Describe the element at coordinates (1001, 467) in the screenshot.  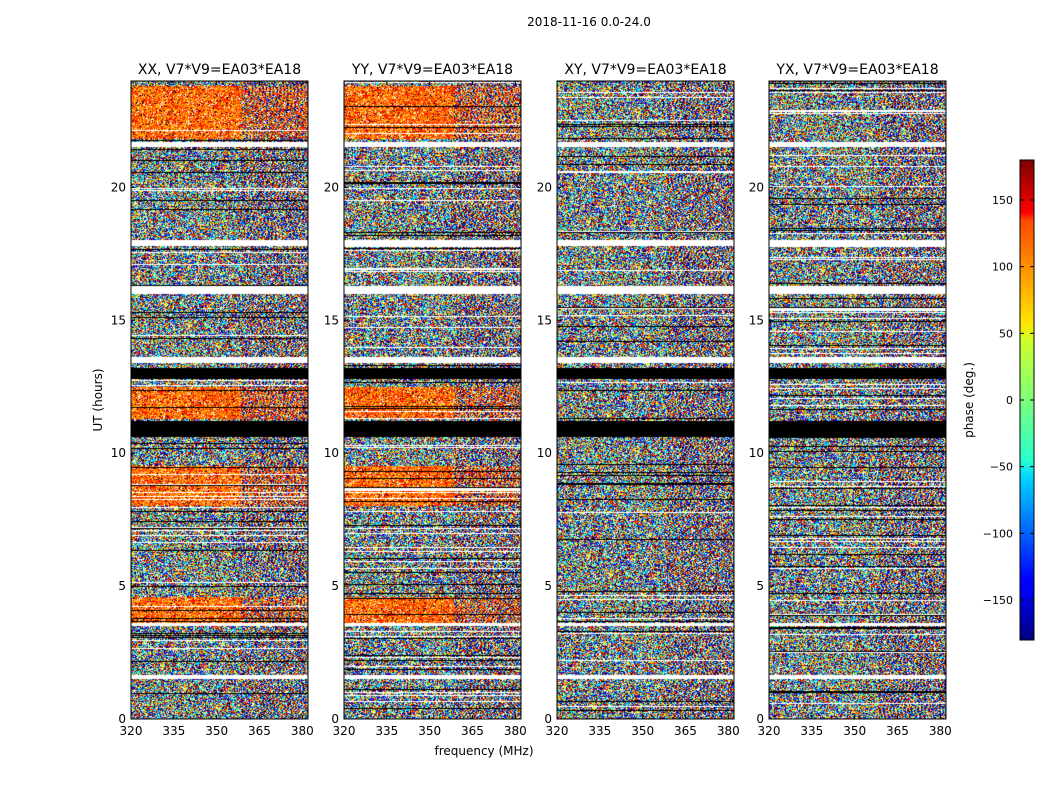
I see `colorbar-tick-label: −50` at that location.